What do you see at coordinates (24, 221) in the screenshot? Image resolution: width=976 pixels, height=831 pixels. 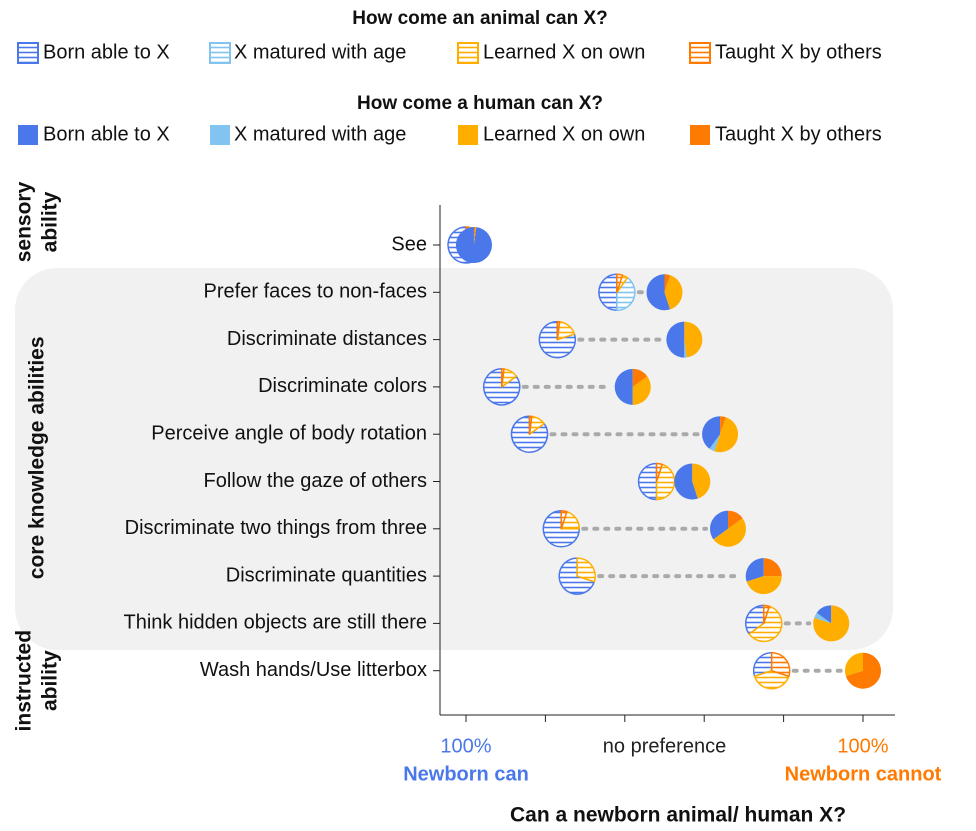 I see `group-label: sensory` at bounding box center [24, 221].